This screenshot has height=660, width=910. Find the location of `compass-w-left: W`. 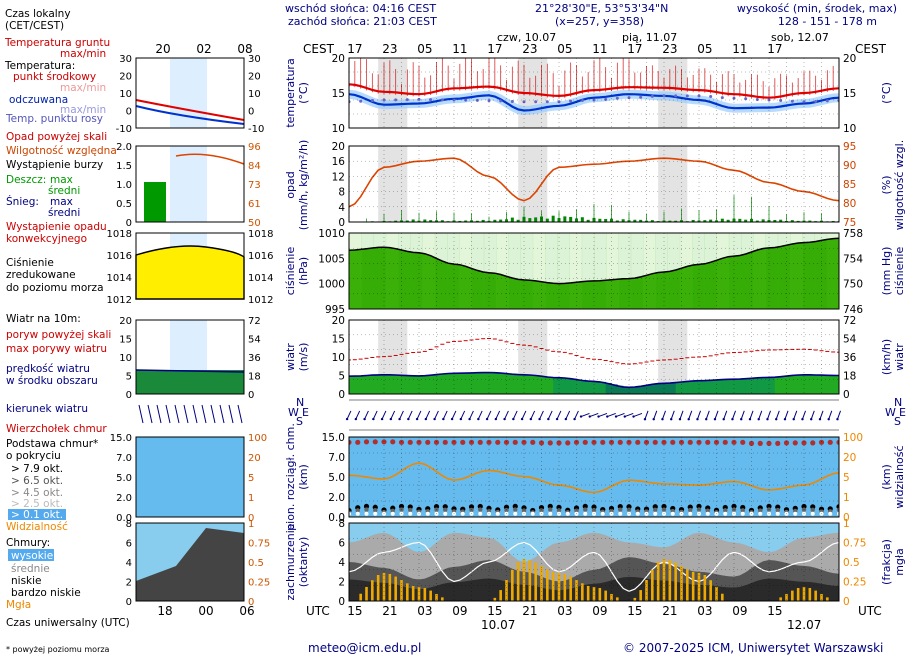

compass-w-left: W is located at coordinates (293, 412).